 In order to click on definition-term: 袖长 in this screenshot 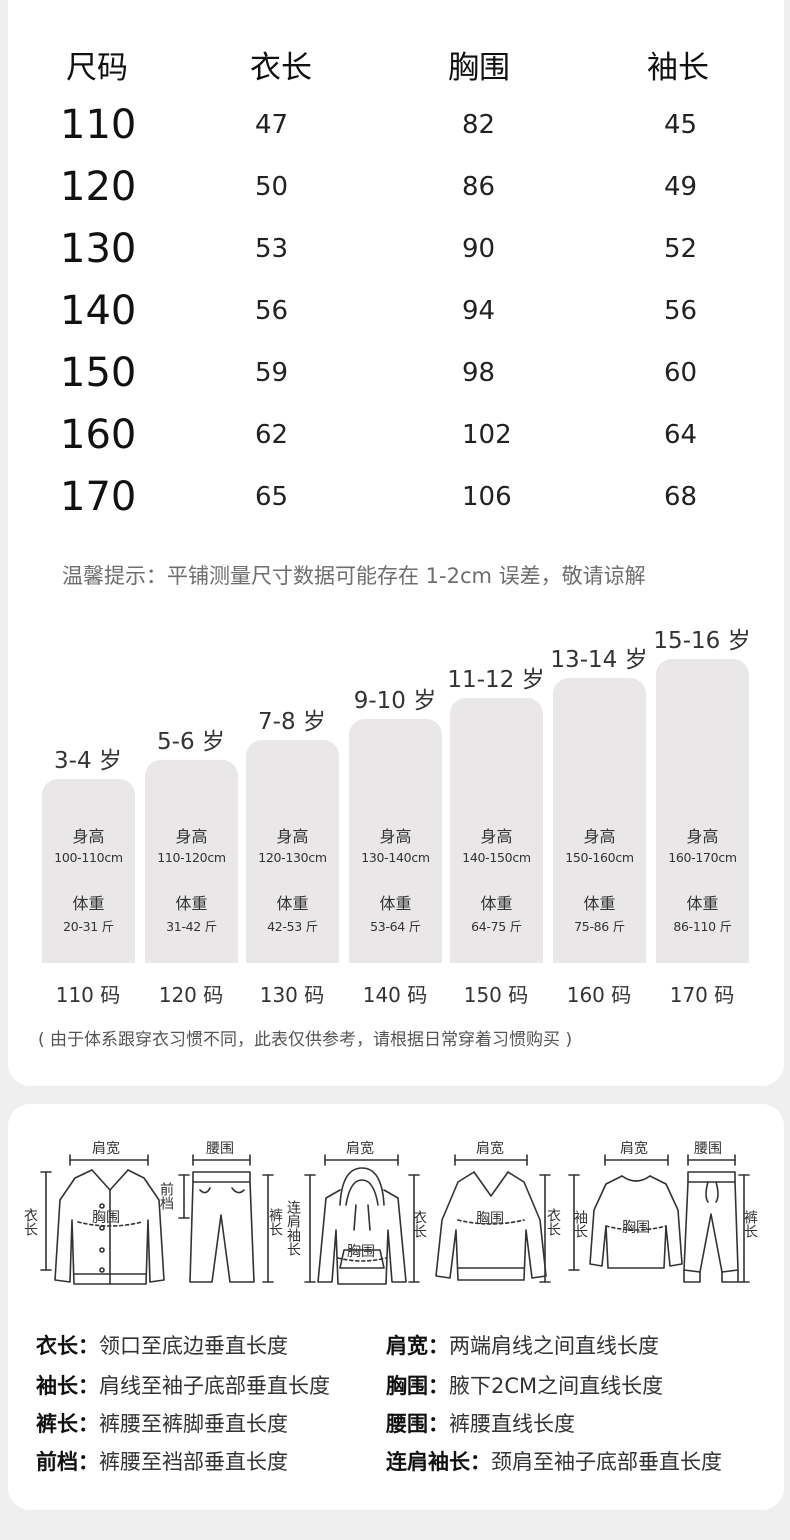, I will do `click(57, 1386)`.